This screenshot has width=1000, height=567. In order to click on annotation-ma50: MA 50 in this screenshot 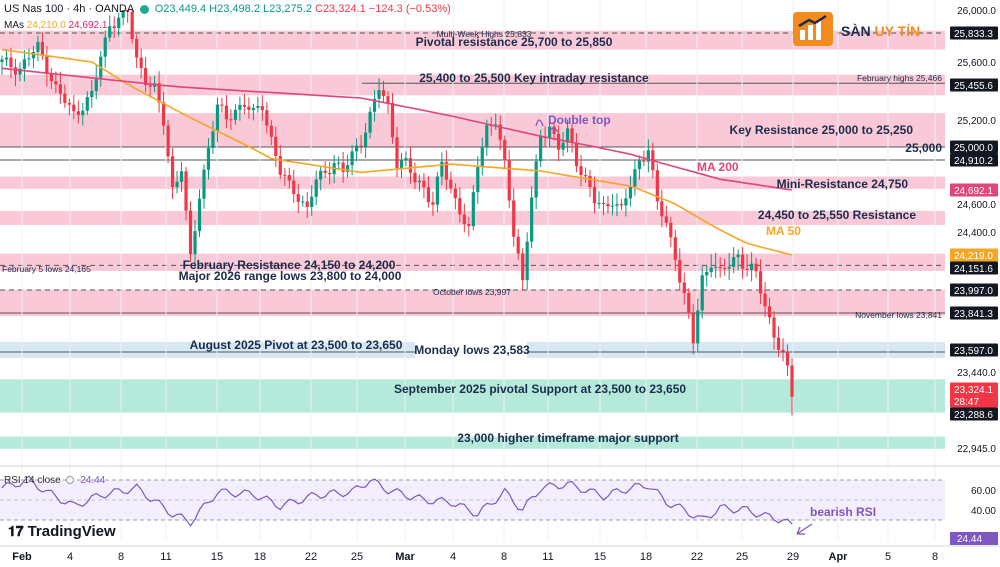, I will do `click(783, 231)`.